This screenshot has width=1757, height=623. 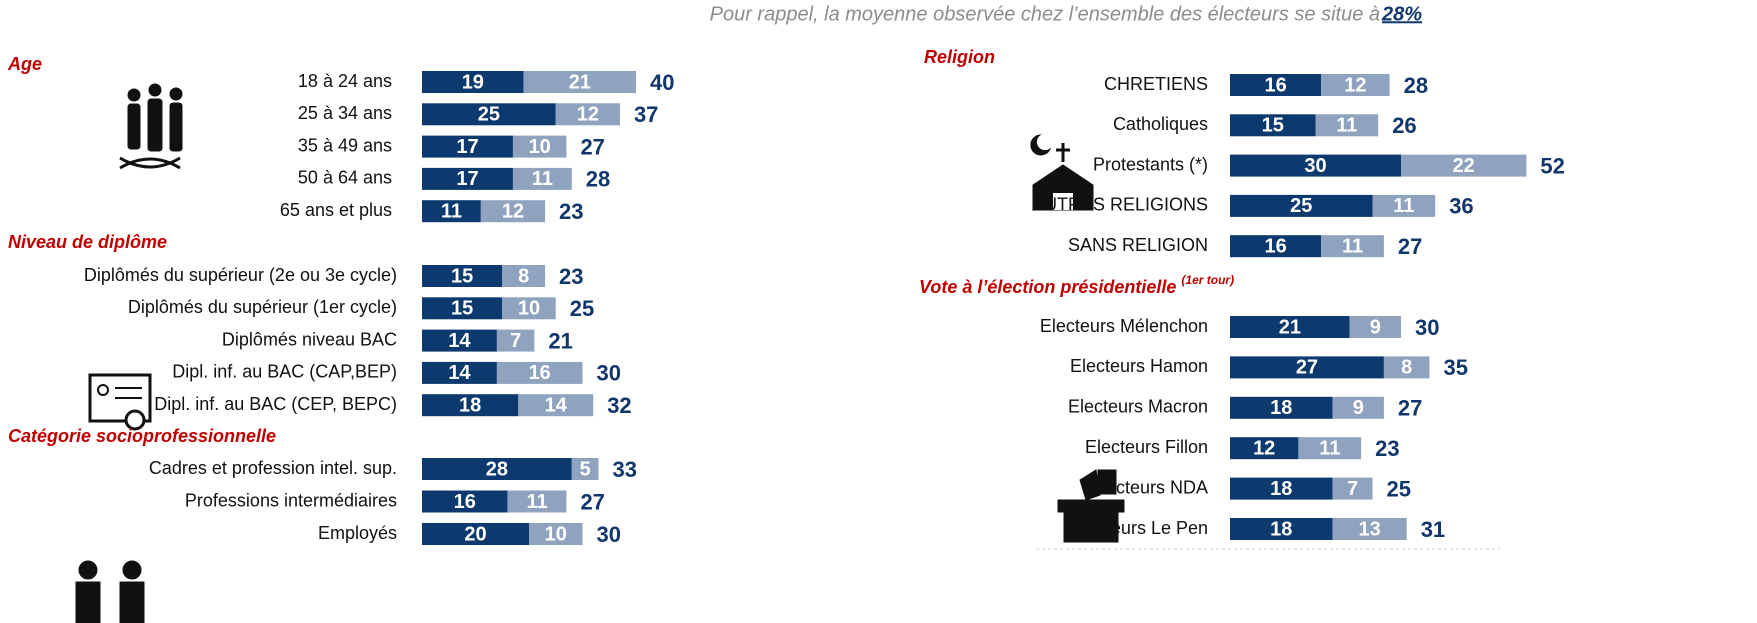 I want to click on total-label: 31, so click(x=1433, y=529).